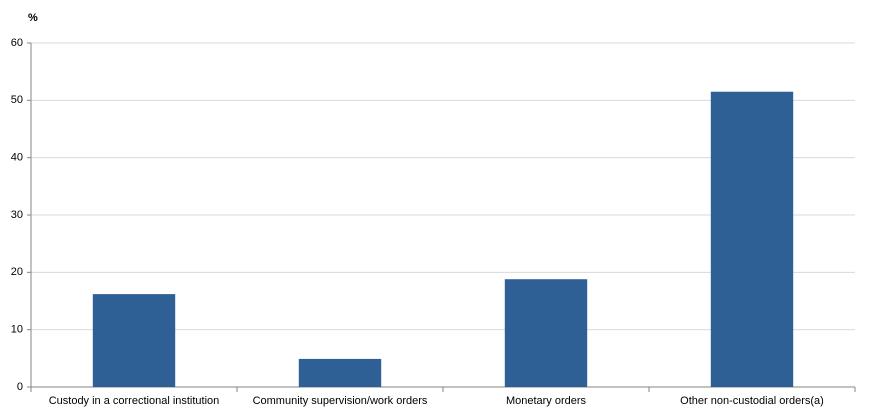  I want to click on y-tick-label: 30, so click(17, 215).